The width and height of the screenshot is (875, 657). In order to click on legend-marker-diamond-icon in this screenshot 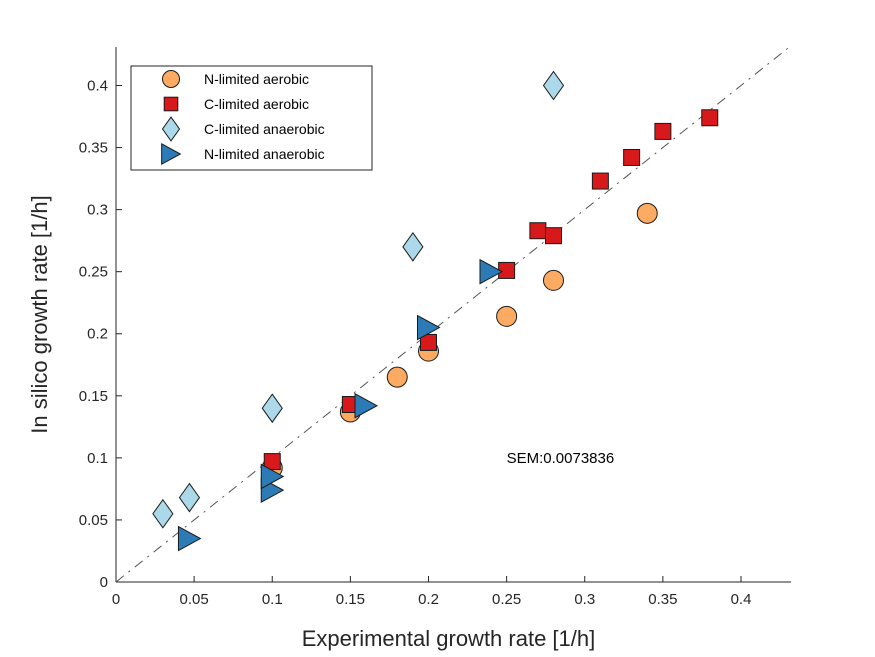, I will do `click(171, 129)`.